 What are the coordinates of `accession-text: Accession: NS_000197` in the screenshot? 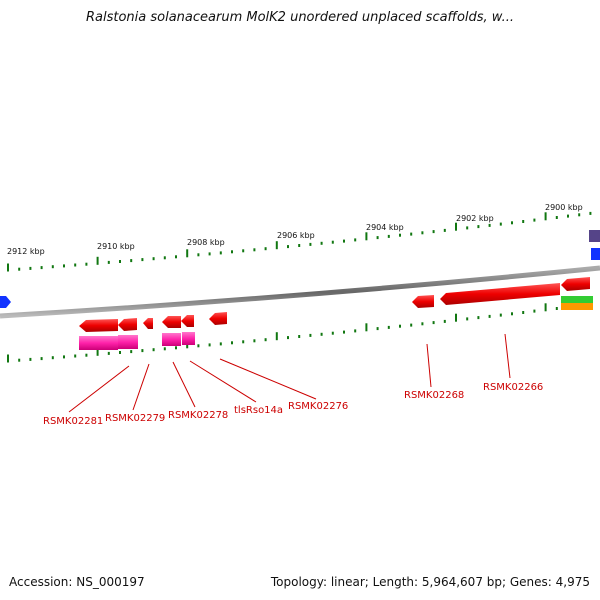 It's located at (77, 582).